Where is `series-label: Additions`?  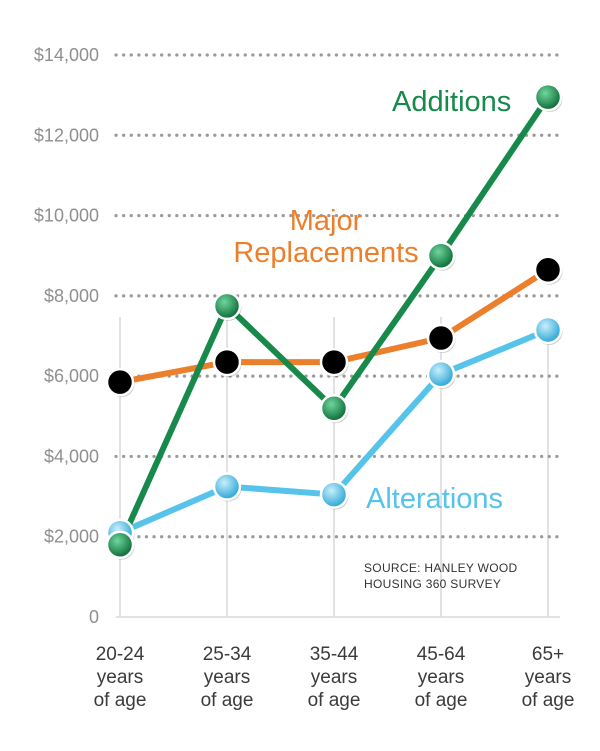 series-label: Additions is located at coordinates (451, 102).